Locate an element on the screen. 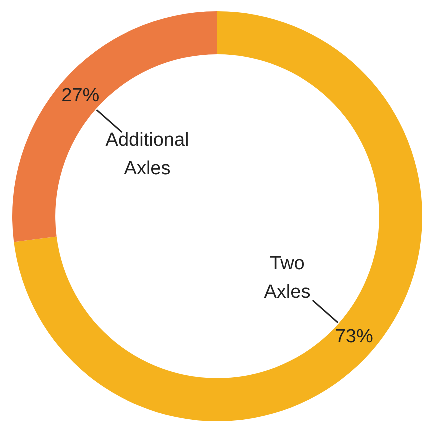 The height and width of the screenshot is (421, 422). data-label: 73% is located at coordinates (354, 337).